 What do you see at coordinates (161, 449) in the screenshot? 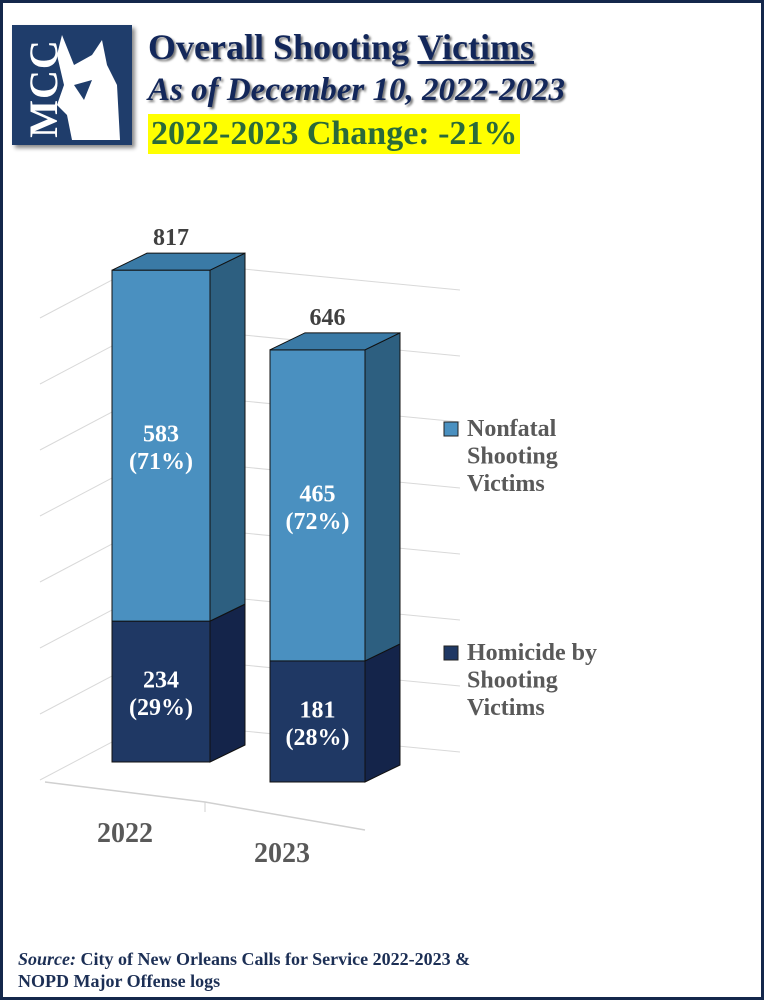
I see `data-label: 583 (71%)` at bounding box center [161, 449].